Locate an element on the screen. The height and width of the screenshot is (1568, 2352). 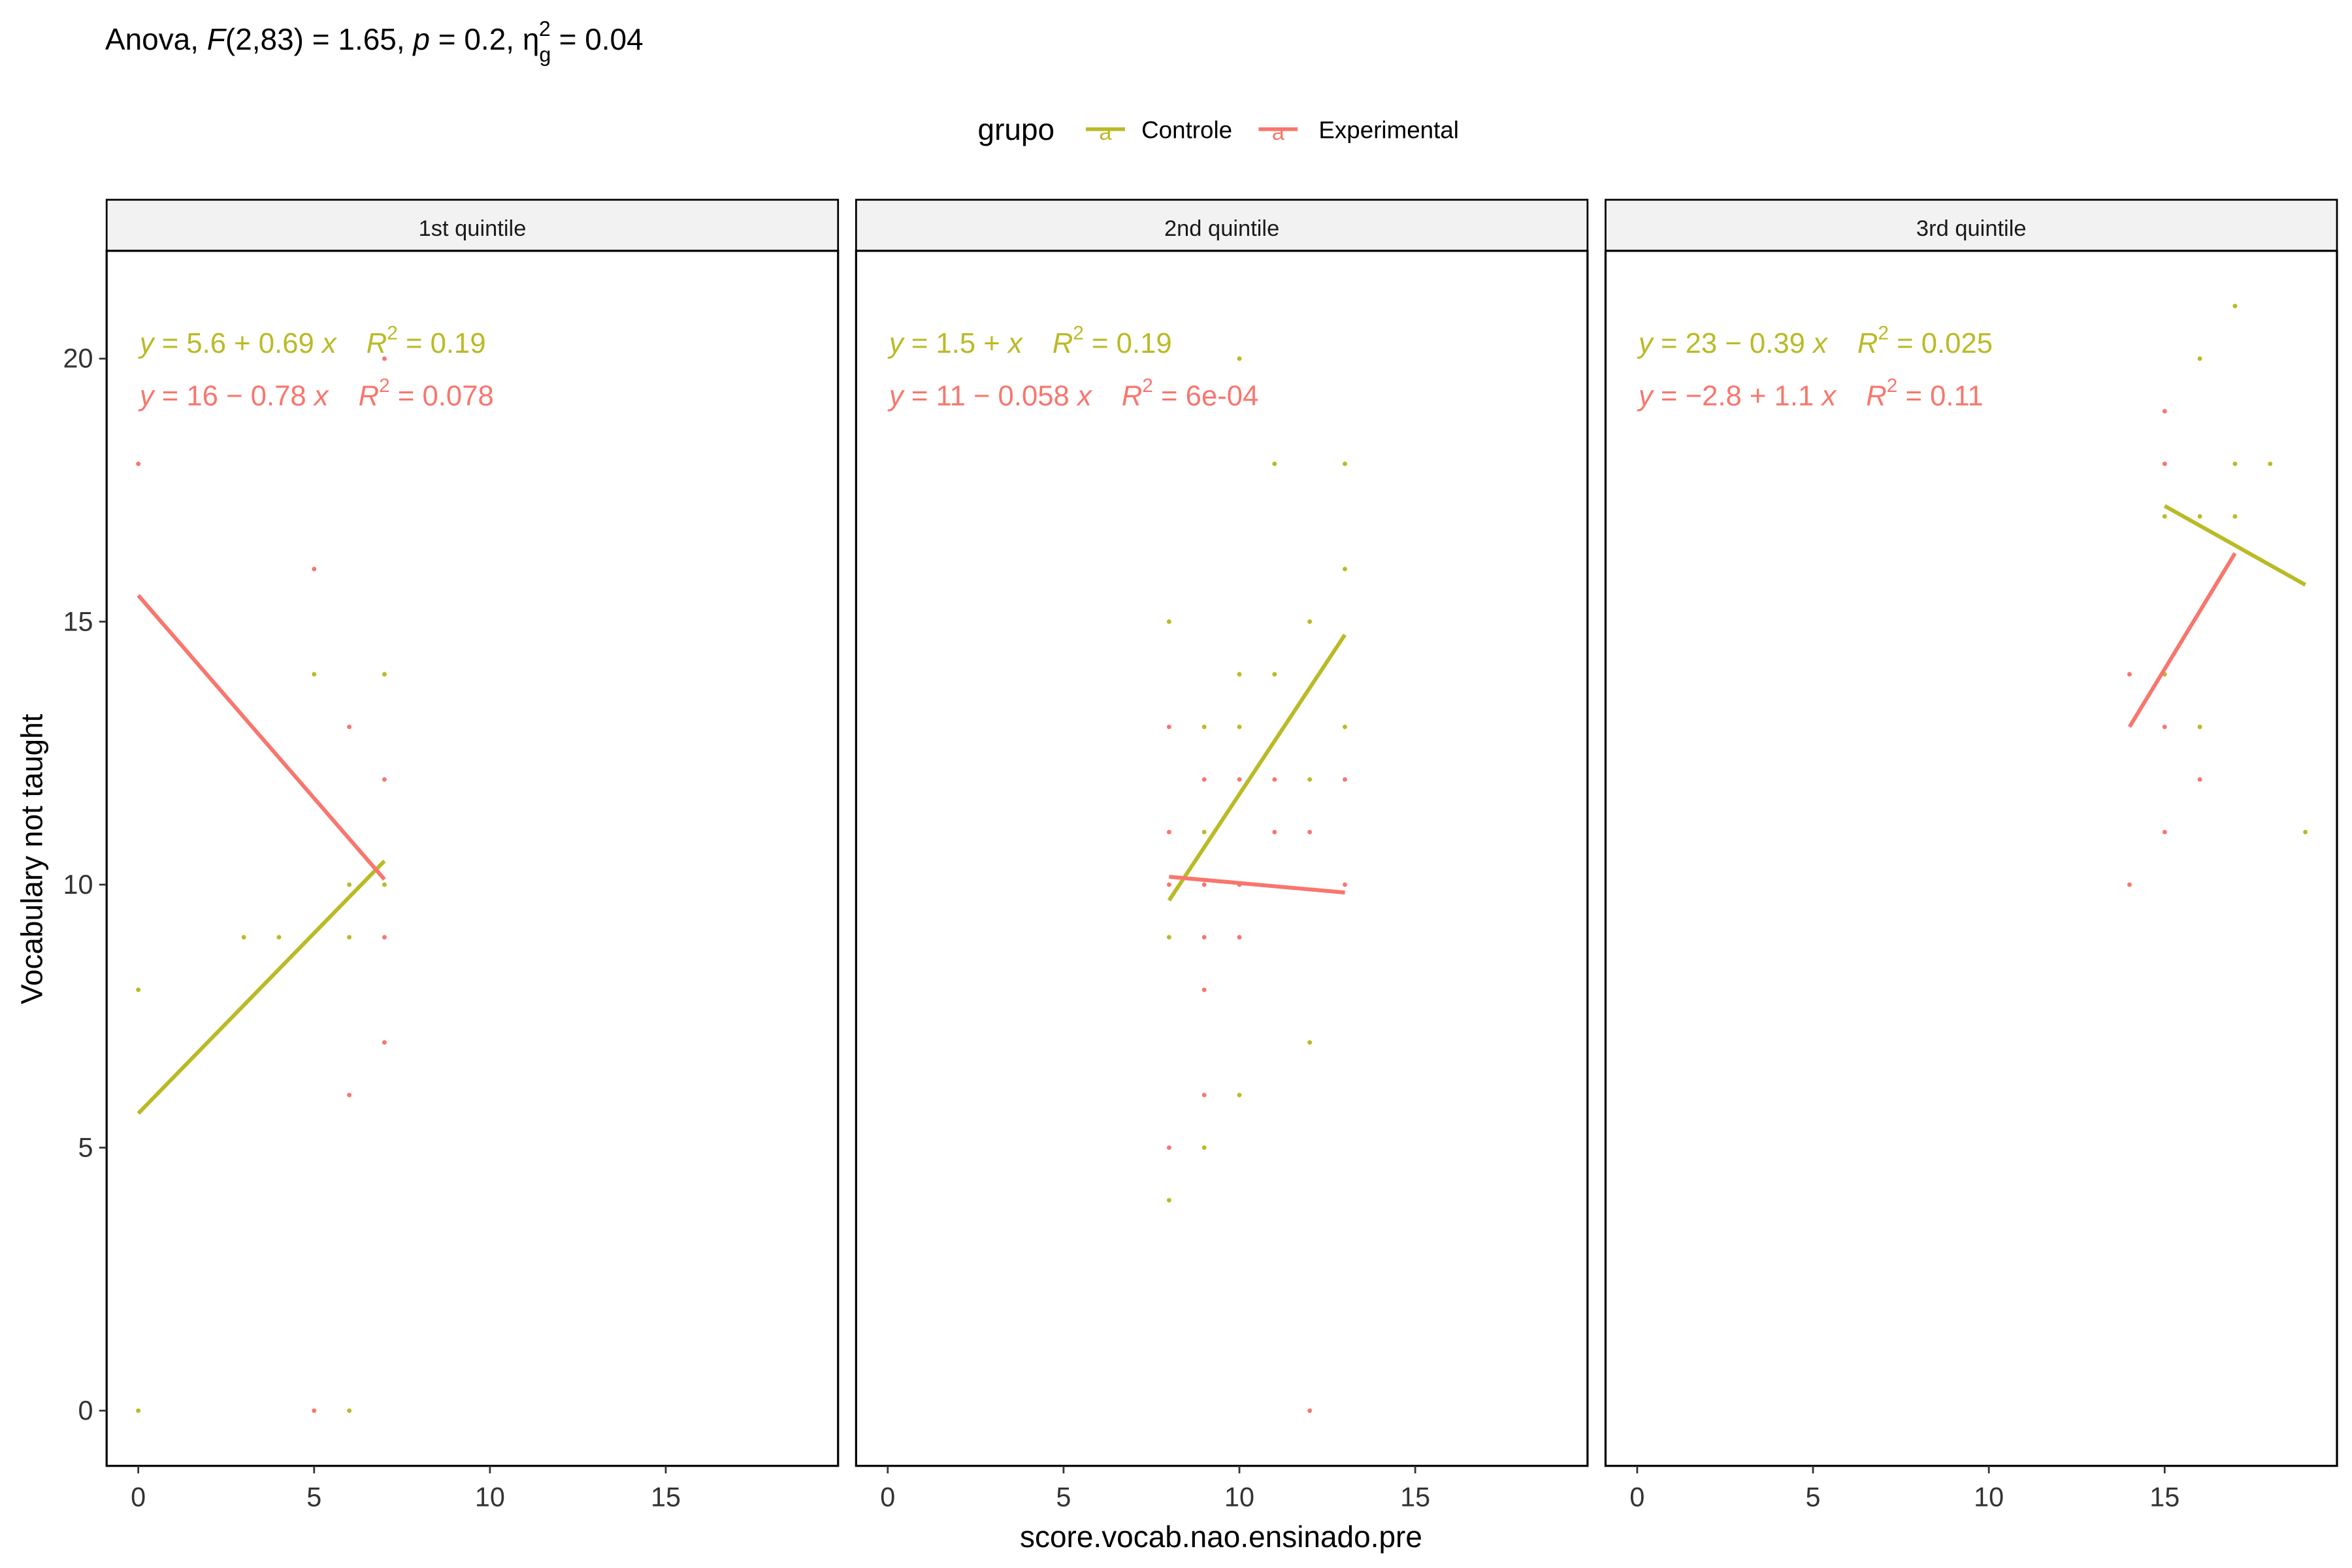
regression-equation-controle: y = 1.5 + x R2 = 0.19 is located at coordinates (1029, 341).